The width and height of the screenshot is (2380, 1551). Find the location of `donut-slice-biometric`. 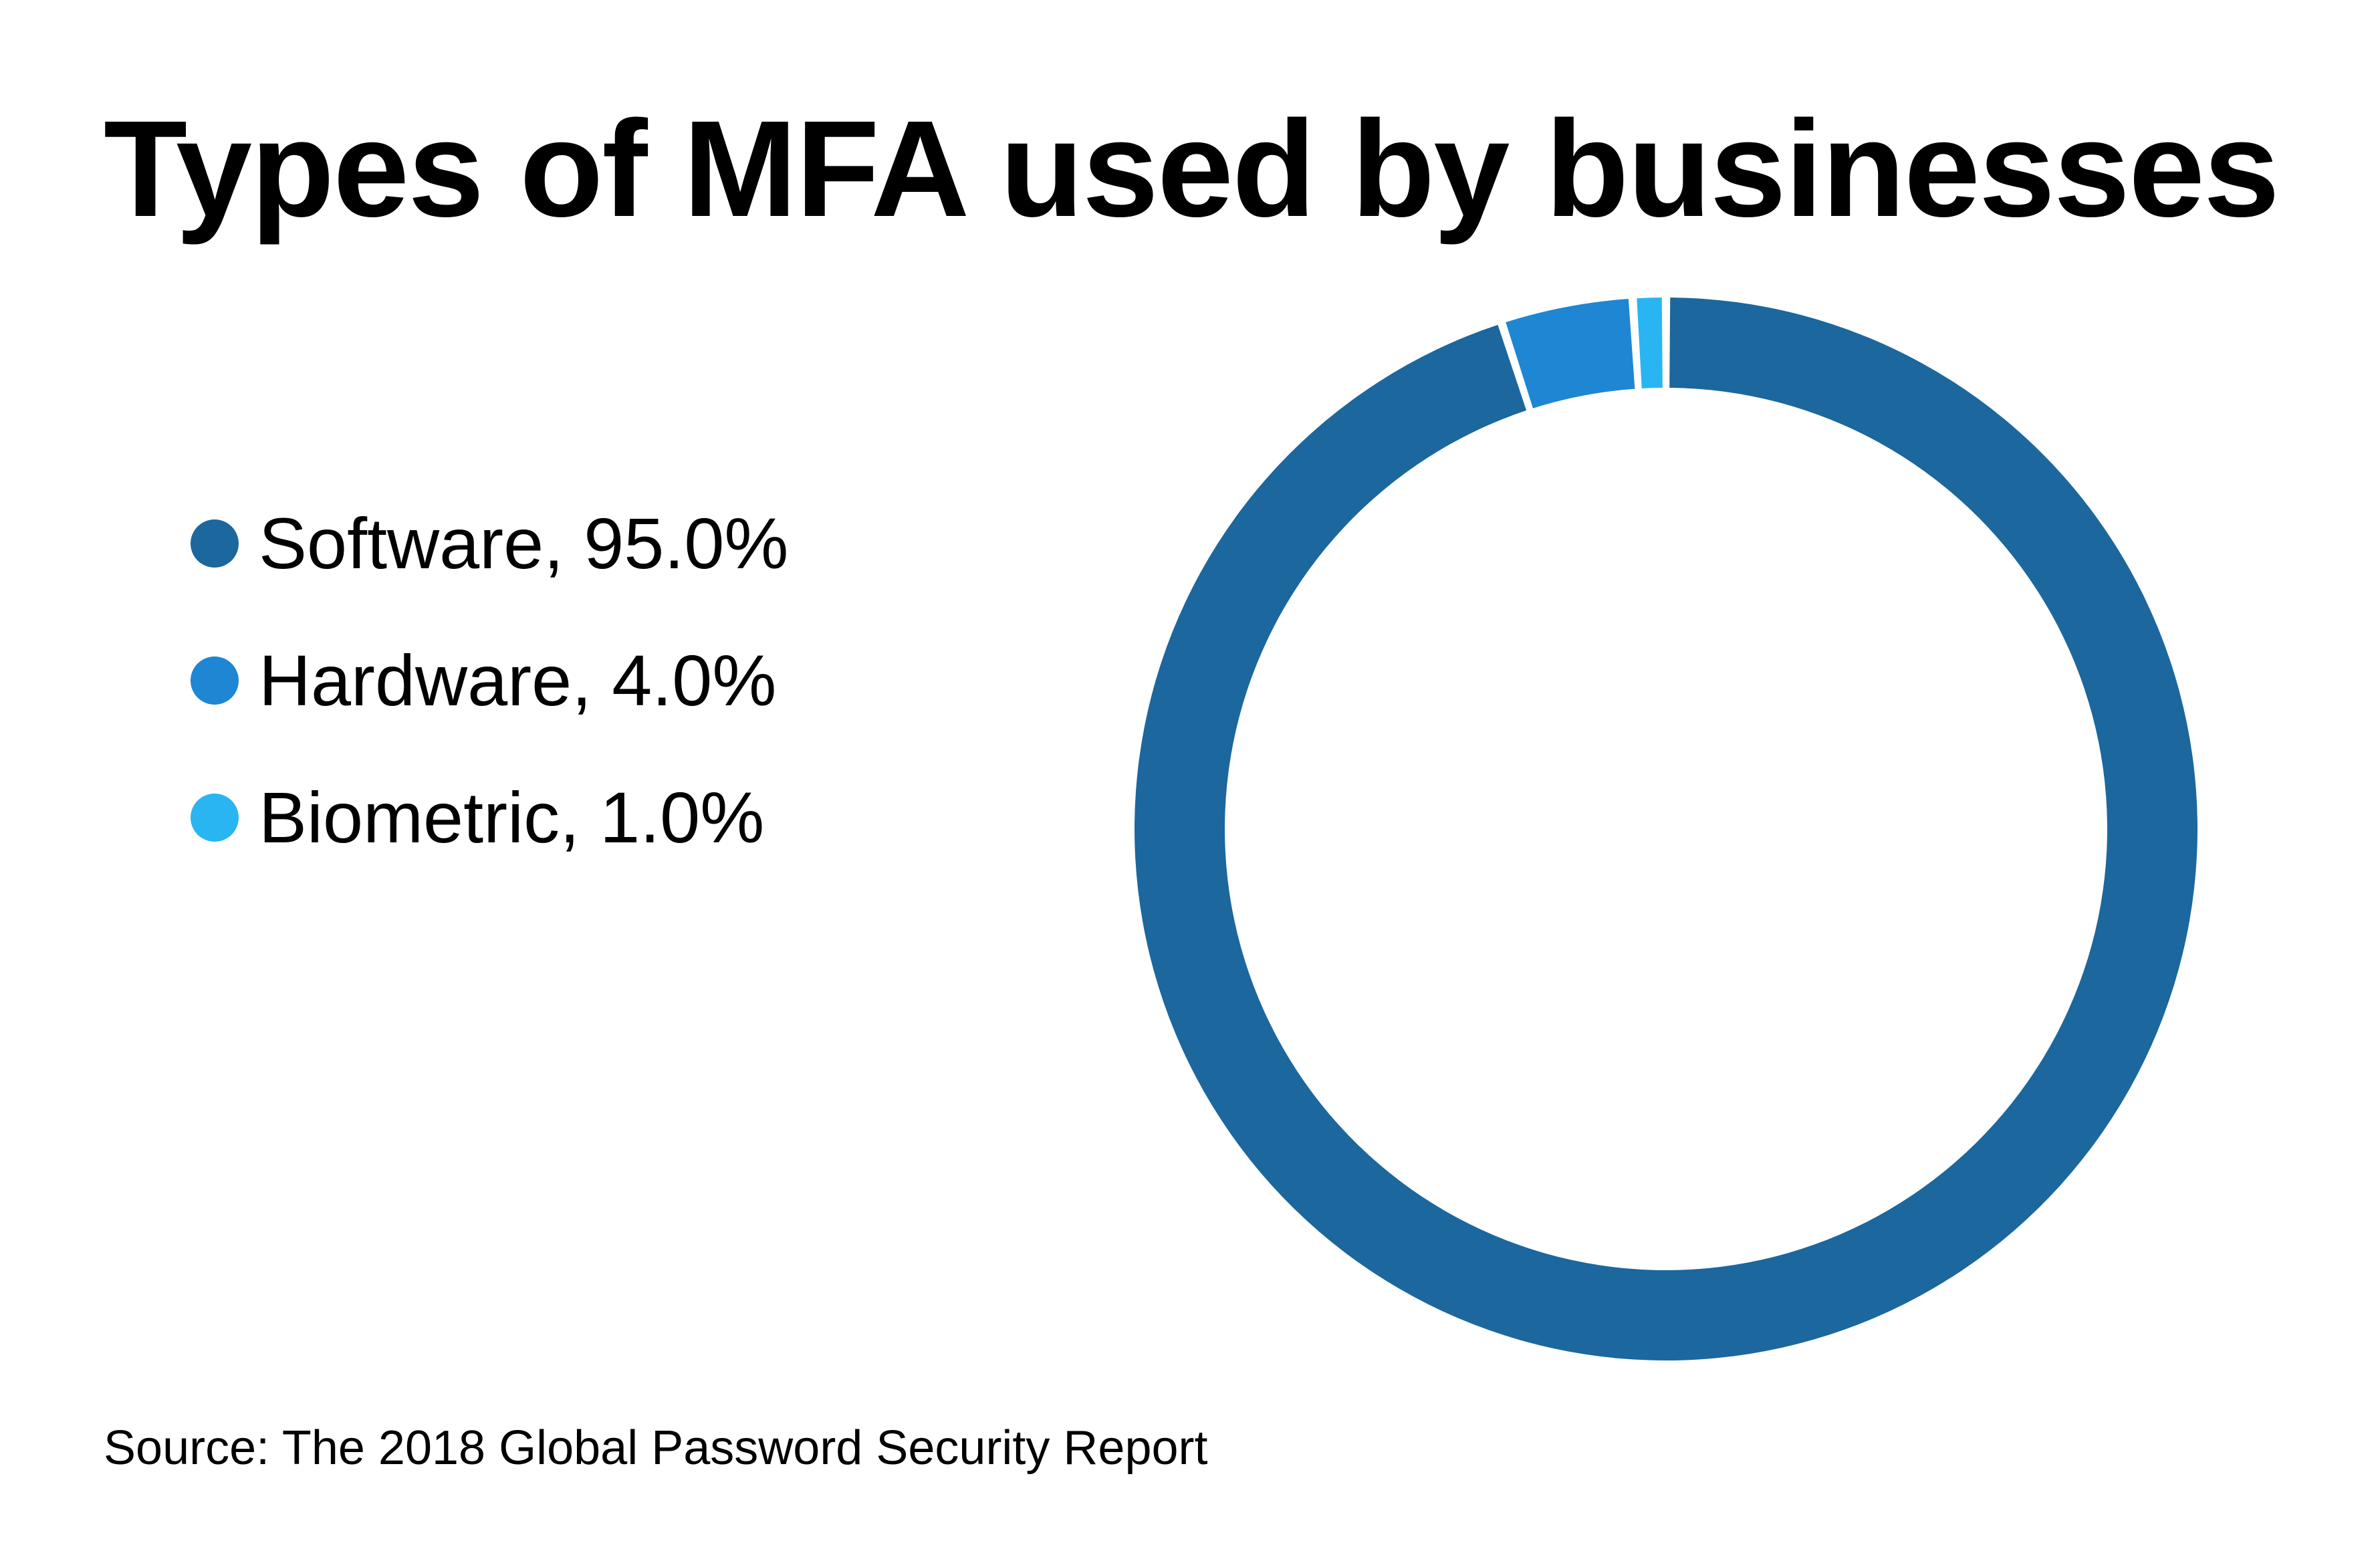

donut-slice-biometric is located at coordinates (1650, 342).